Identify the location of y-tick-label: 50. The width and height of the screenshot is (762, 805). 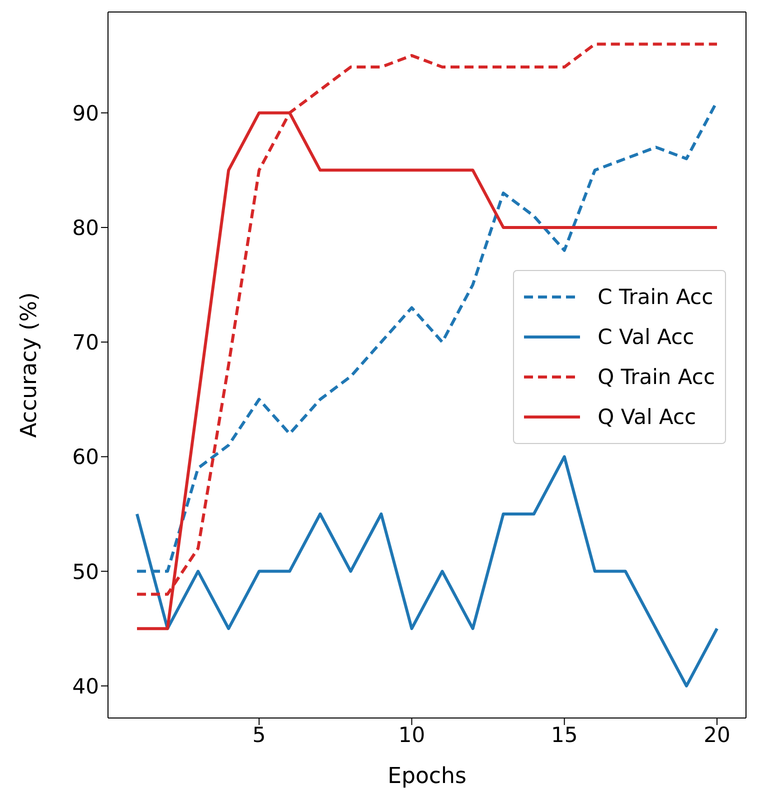
(85, 572).